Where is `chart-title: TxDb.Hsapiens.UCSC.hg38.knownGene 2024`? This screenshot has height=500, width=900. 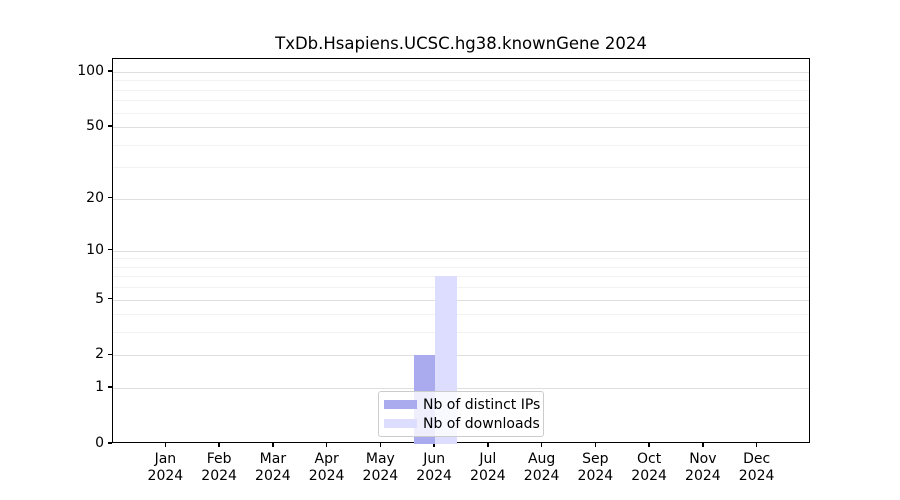 chart-title: TxDb.Hsapiens.UCSC.hg38.knownGene 2024 is located at coordinates (461, 43).